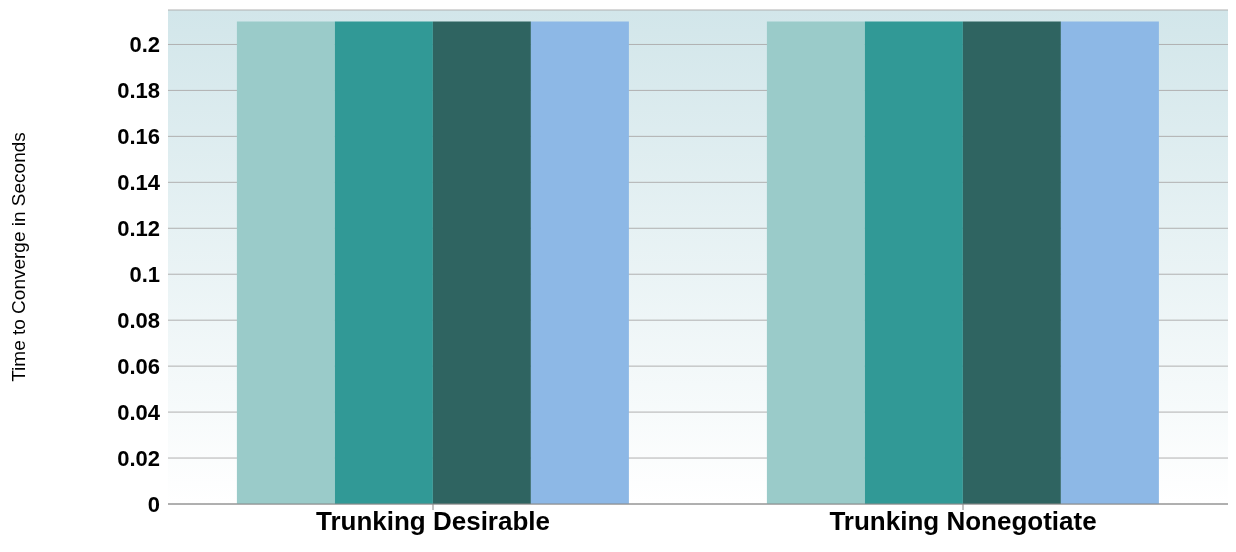 The image size is (1236, 552). Describe the element at coordinates (138, 91) in the screenshot. I see `y-tick-label: 0.18` at that location.